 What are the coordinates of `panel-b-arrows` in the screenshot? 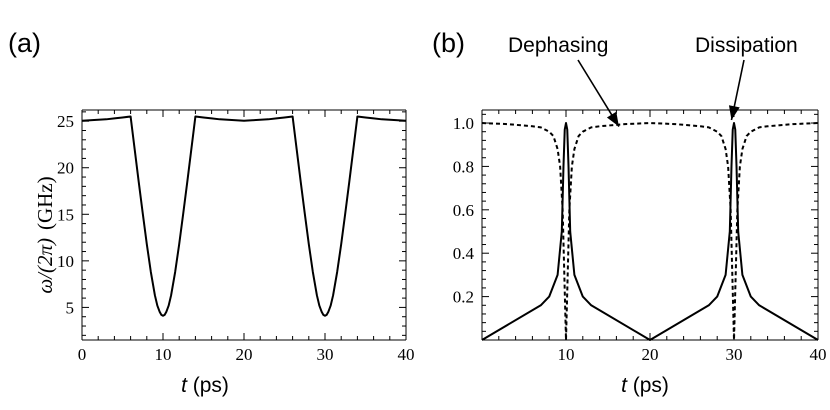 It's located at (661, 93).